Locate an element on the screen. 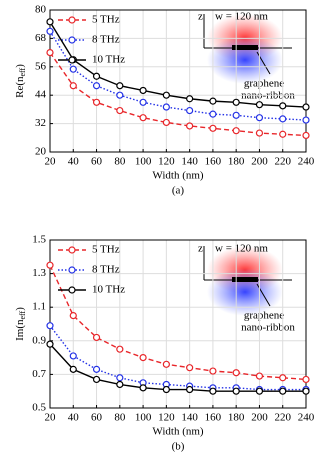 The height and width of the screenshot is (463, 320). x-tick-label: 120 is located at coordinates (166, 162).